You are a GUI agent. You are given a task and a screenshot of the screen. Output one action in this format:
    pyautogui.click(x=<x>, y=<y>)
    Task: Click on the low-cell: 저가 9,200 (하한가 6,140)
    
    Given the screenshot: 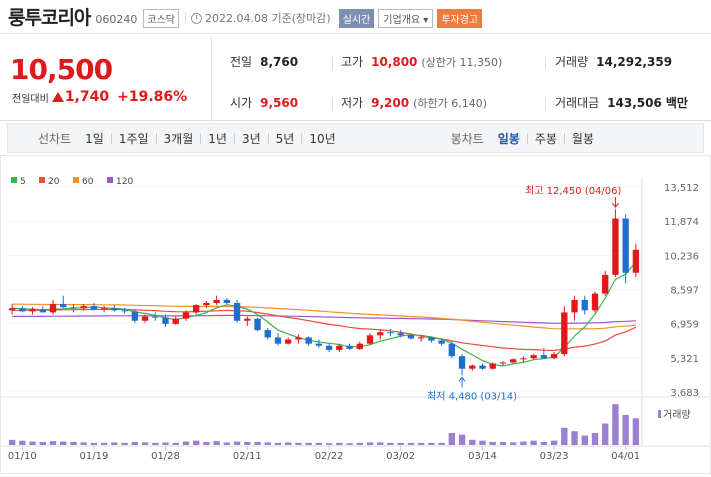 What is the action you would take?
    pyautogui.click(x=414, y=102)
    